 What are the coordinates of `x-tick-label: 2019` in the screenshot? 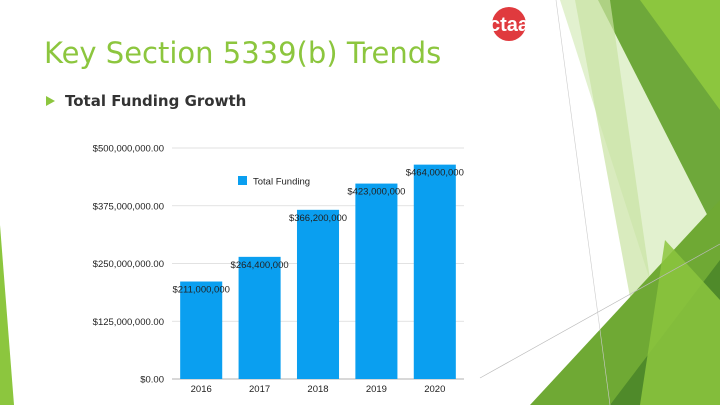 It's located at (376, 389).